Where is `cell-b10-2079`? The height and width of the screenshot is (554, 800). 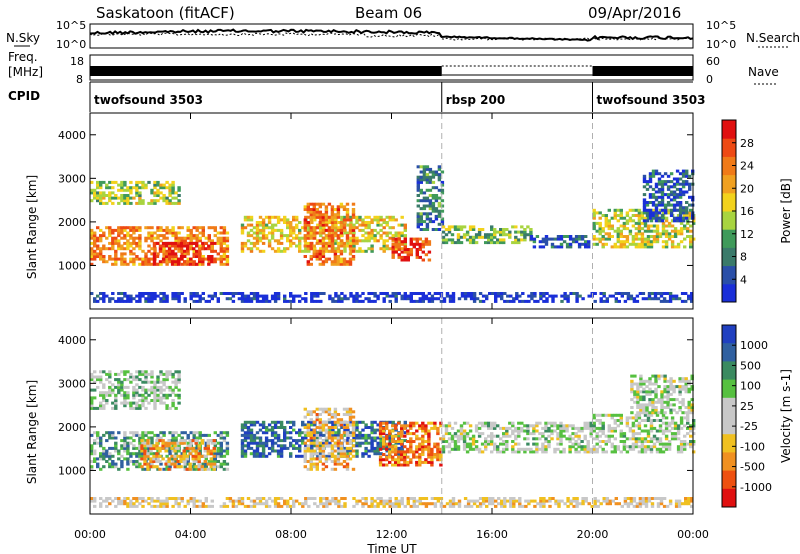 cell-b10-2079 is located at coordinates (680, 174).